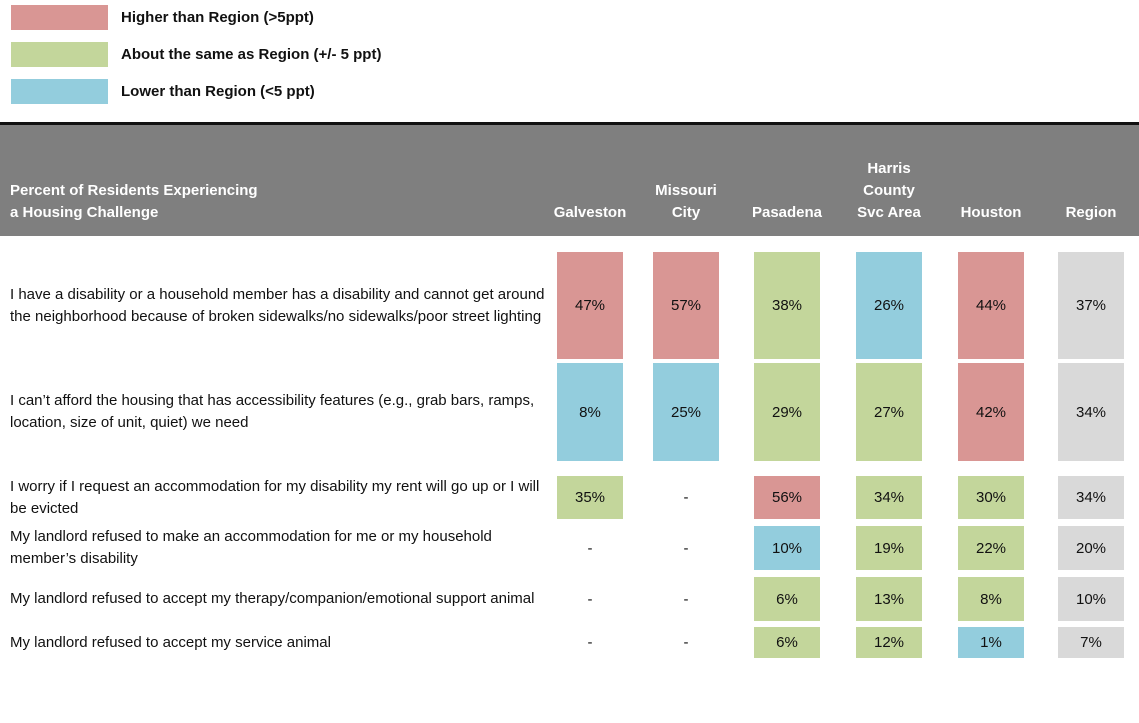 Image resolution: width=1139 pixels, height=723 pixels. What do you see at coordinates (218, 91) in the screenshot?
I see `legend-label: Lower than Region (<5 ppt)` at bounding box center [218, 91].